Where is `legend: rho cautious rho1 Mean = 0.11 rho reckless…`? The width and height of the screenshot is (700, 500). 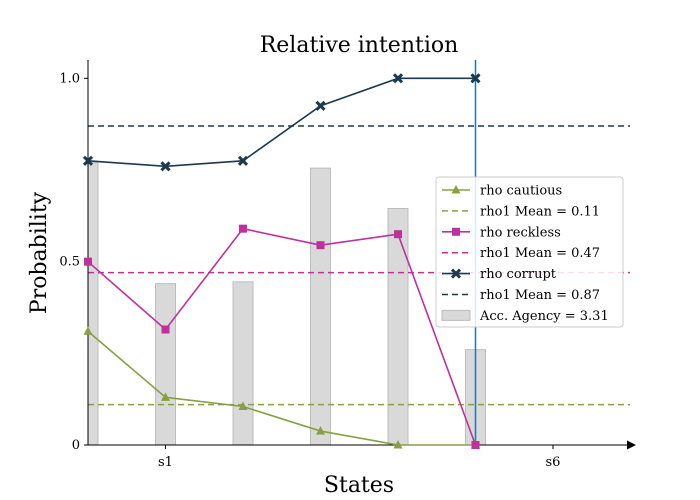
legend: rho cautious rho1 Mean = 0.11 rho reckless… is located at coordinates (529, 252).